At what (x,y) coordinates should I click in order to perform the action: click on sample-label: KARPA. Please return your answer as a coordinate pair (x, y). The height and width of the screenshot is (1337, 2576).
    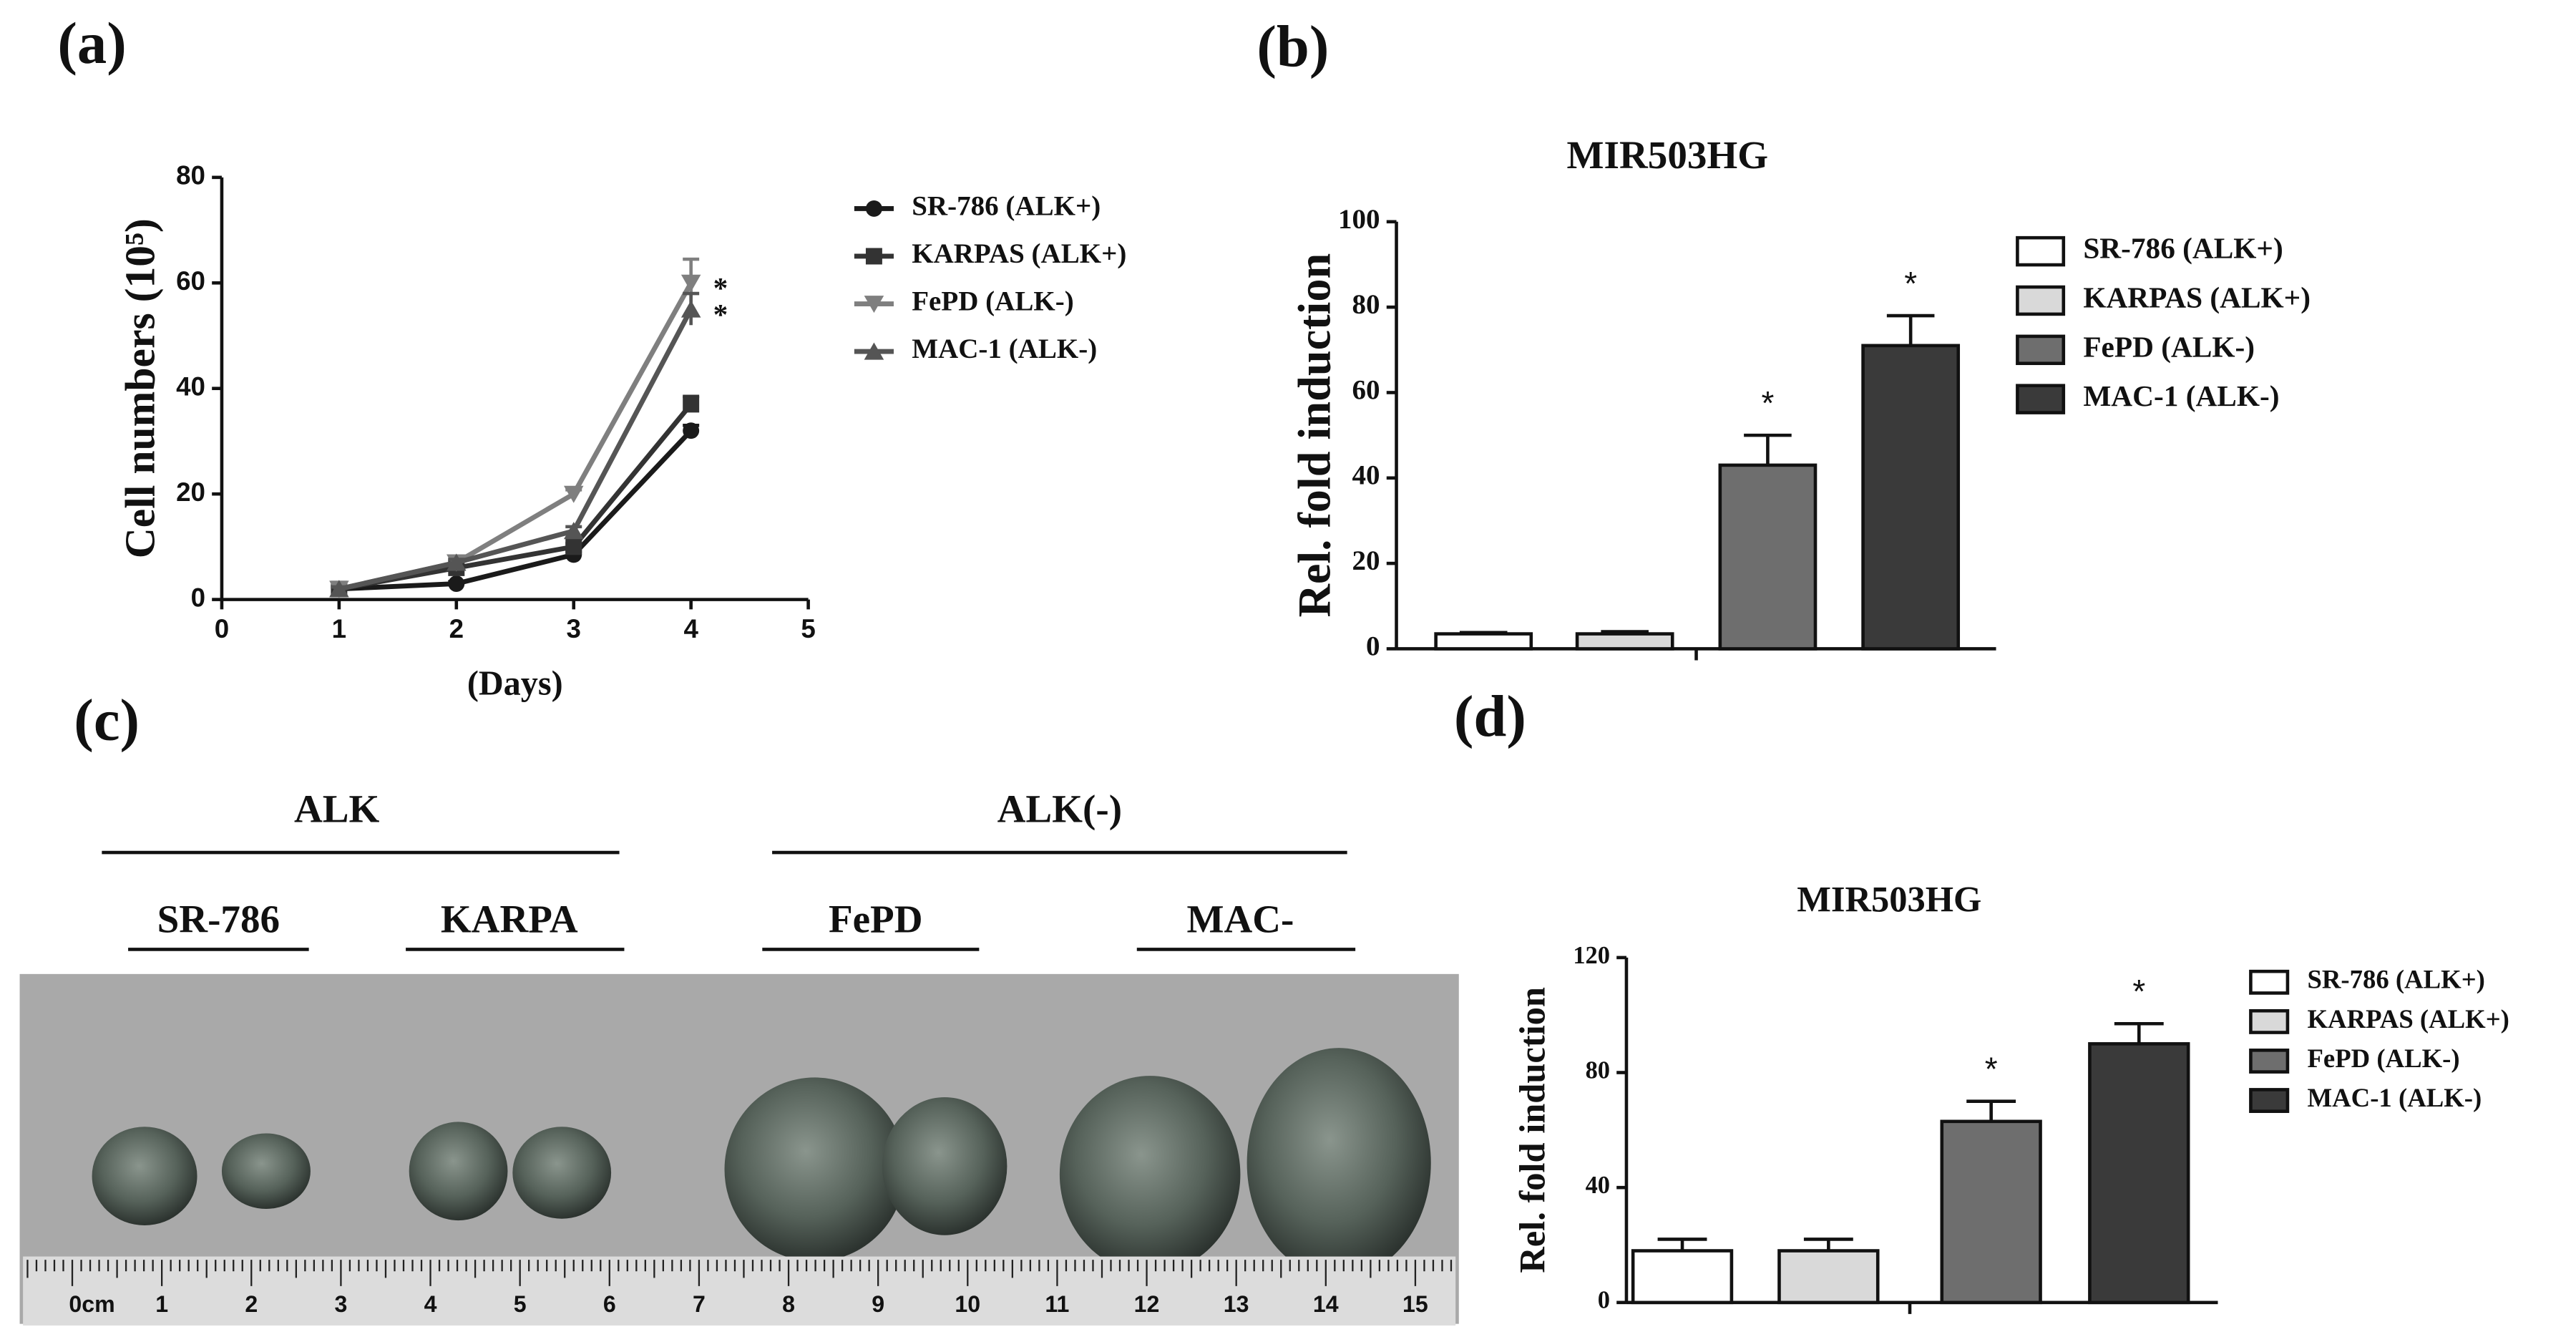
    Looking at the image, I should click on (509, 919).